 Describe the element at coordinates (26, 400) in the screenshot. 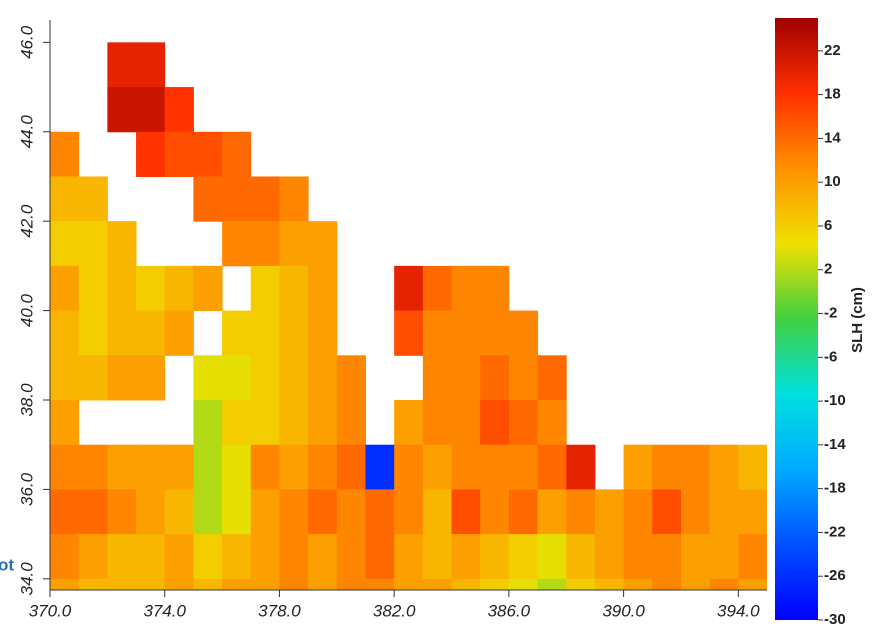

I see `y-tick-label: 38.0` at that location.